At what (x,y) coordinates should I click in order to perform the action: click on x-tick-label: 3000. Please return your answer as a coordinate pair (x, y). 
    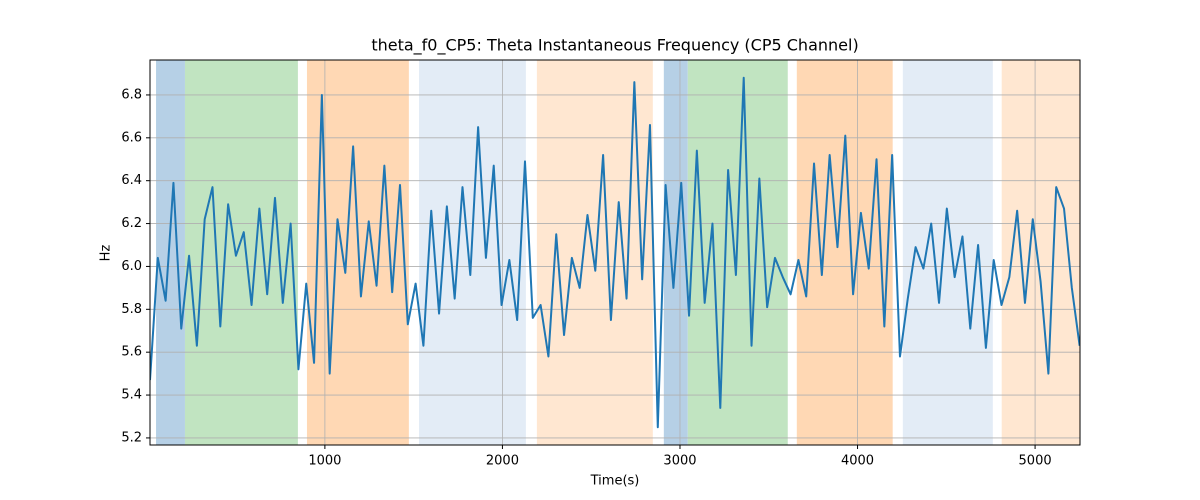
    Looking at the image, I should click on (679, 461).